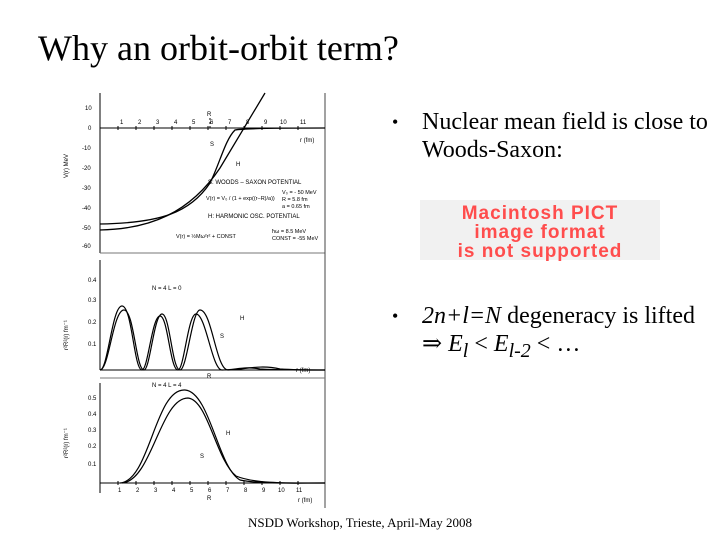 The height and width of the screenshot is (540, 720). I want to click on less-than: <, so click(481, 344).